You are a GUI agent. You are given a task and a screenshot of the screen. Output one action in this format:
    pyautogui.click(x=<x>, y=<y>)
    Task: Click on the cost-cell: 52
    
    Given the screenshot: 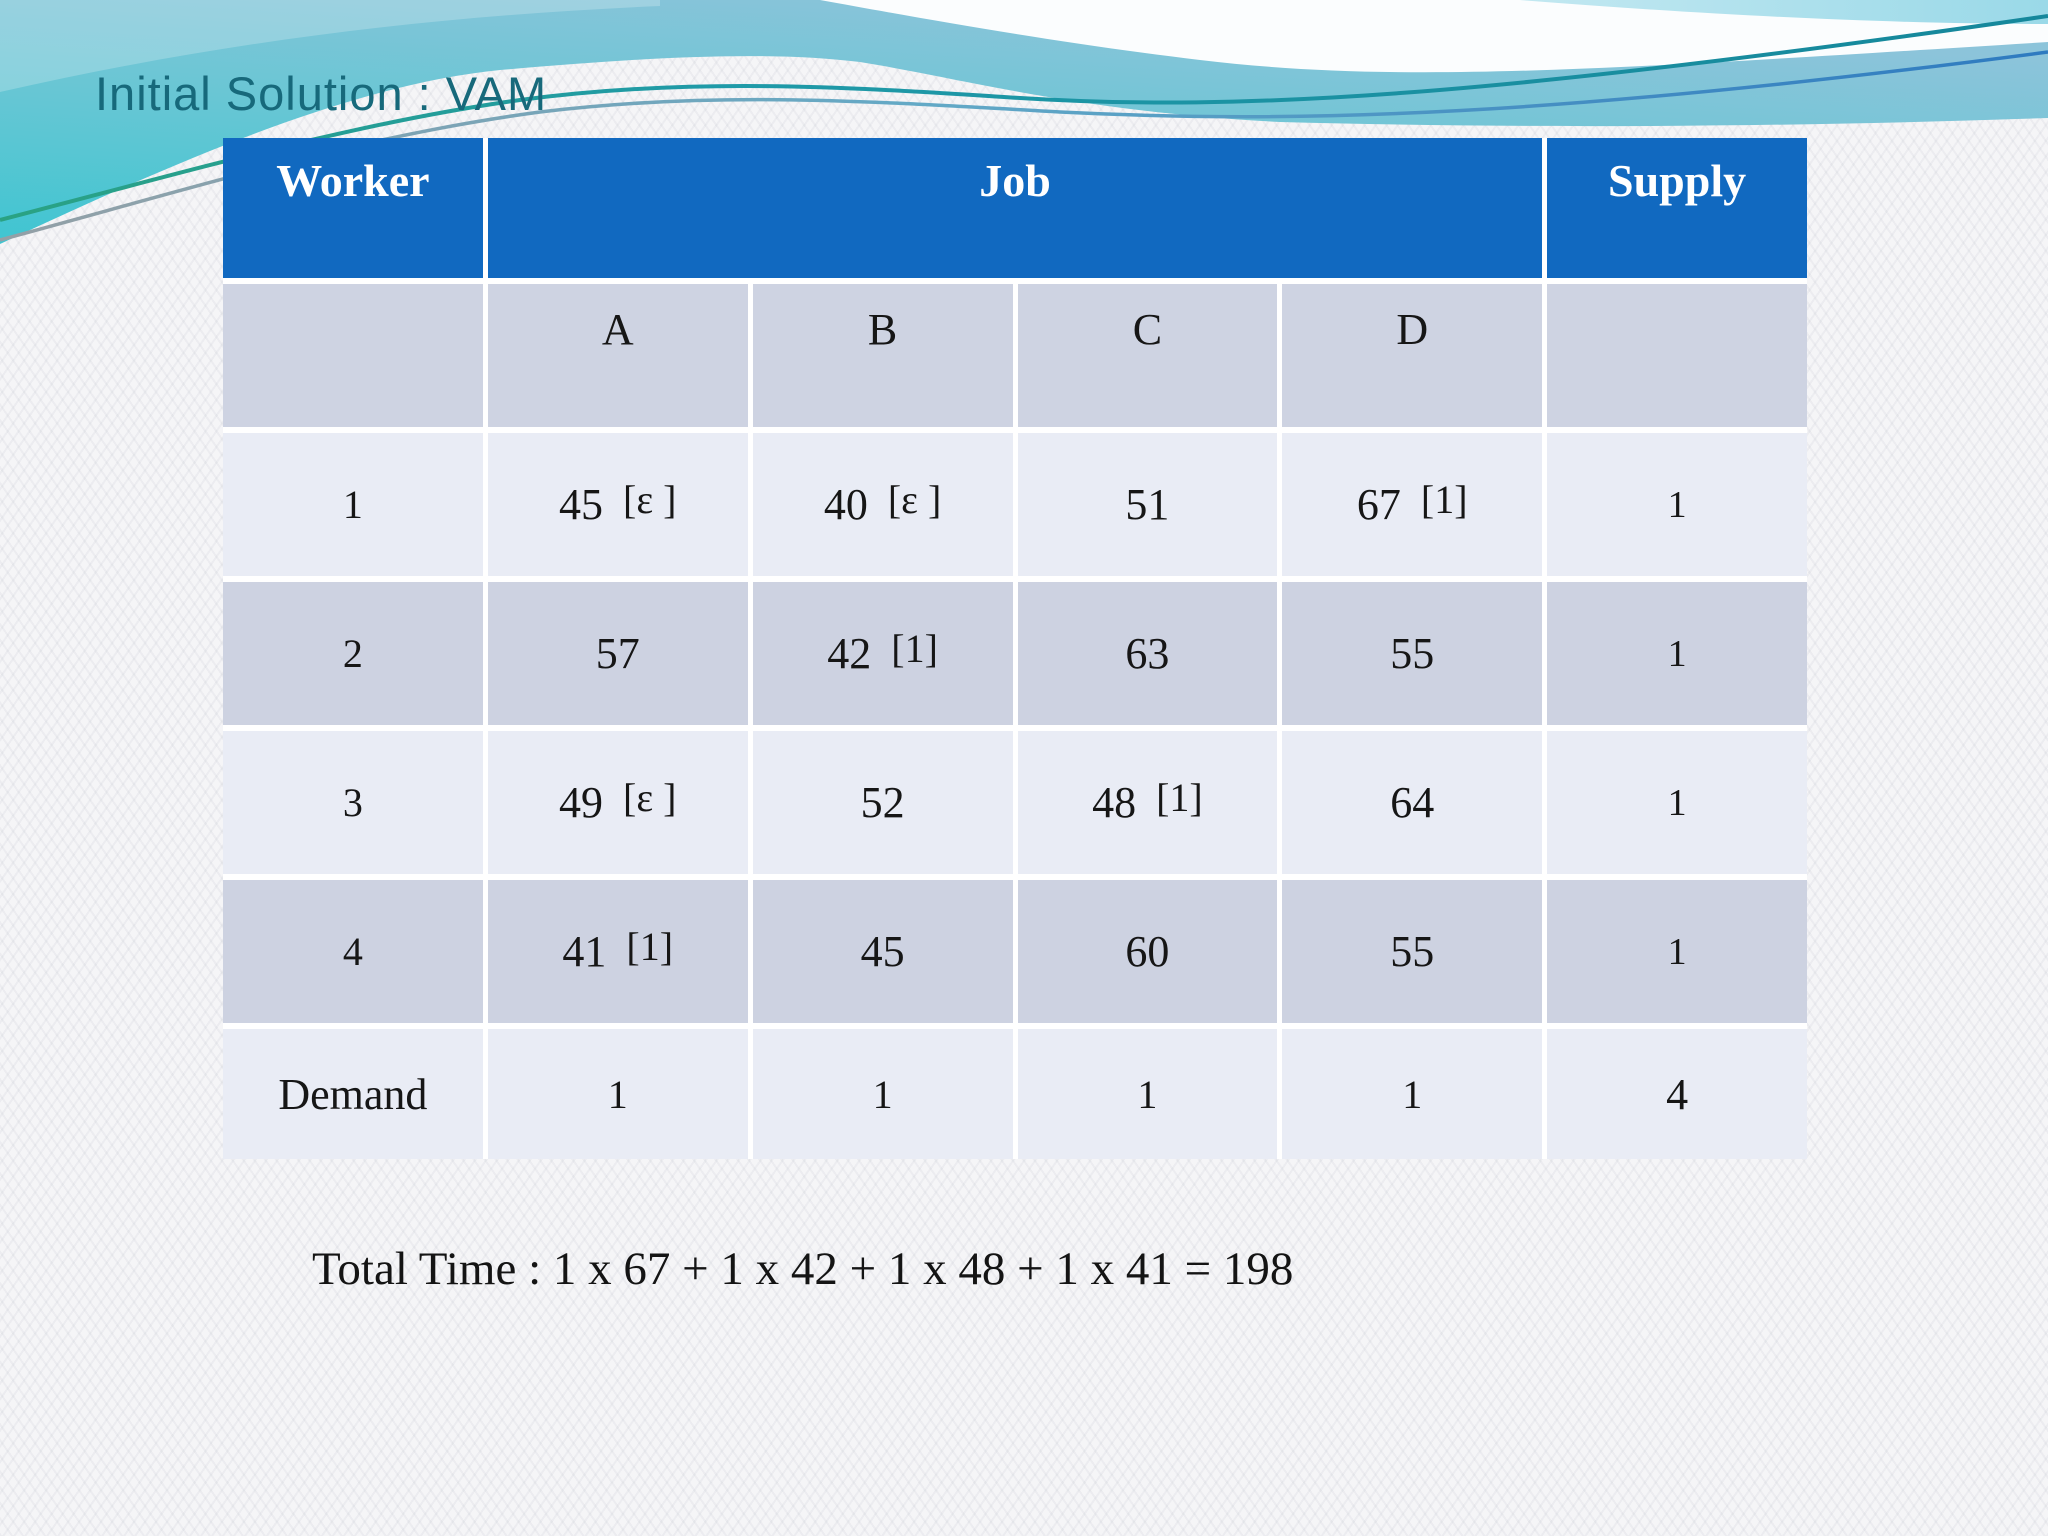 What is the action you would take?
    pyautogui.click(x=882, y=802)
    